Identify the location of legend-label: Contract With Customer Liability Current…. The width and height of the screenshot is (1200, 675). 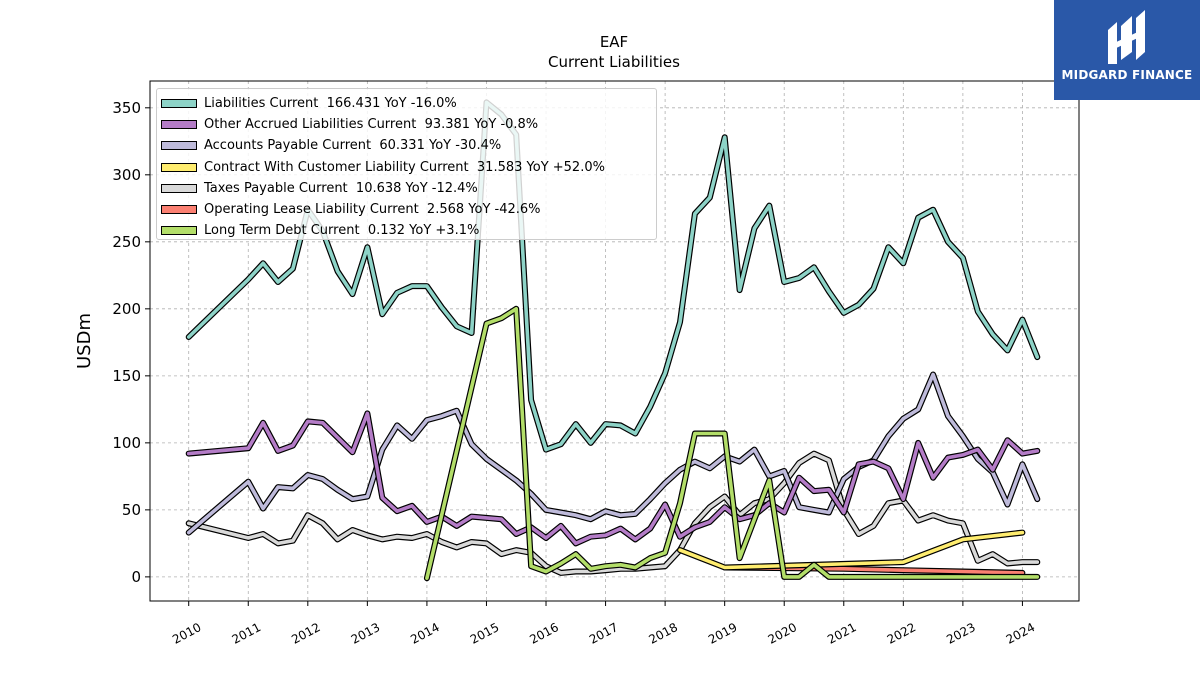
(404, 167).